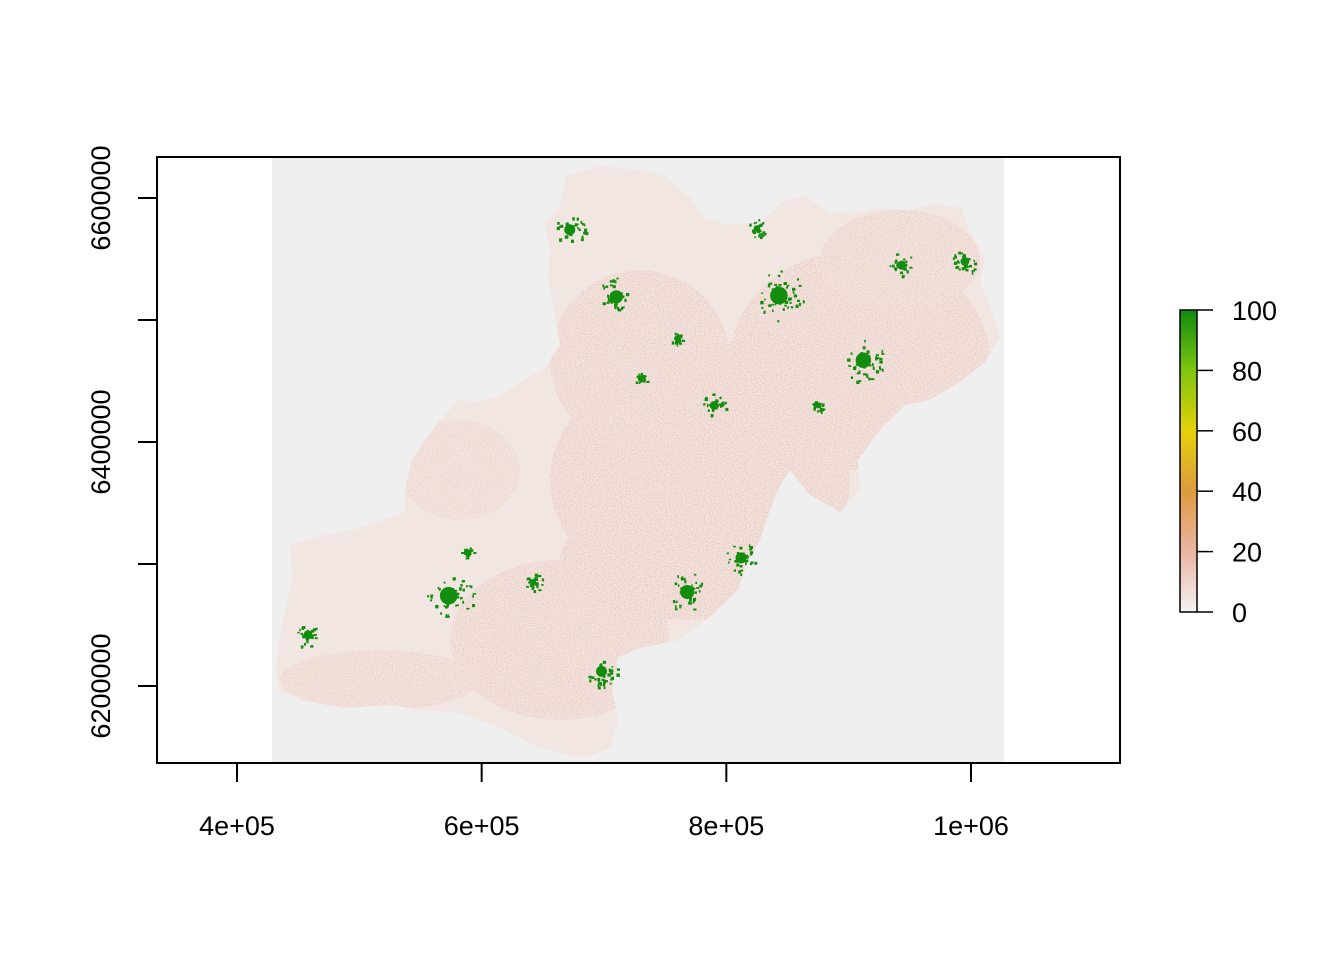  I want to click on legend-tick-label: 20, so click(1247, 553).